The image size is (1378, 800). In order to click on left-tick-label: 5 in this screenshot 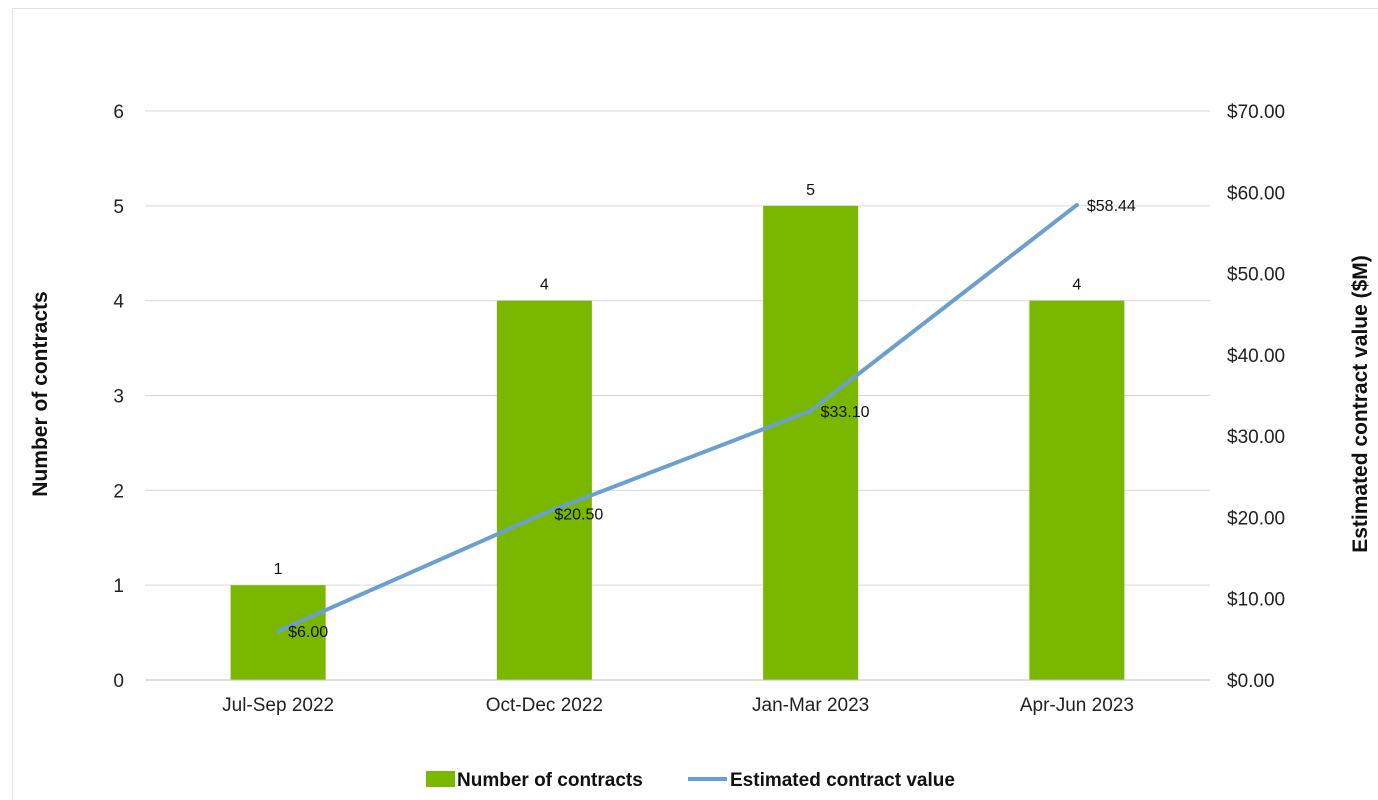, I will do `click(118, 207)`.